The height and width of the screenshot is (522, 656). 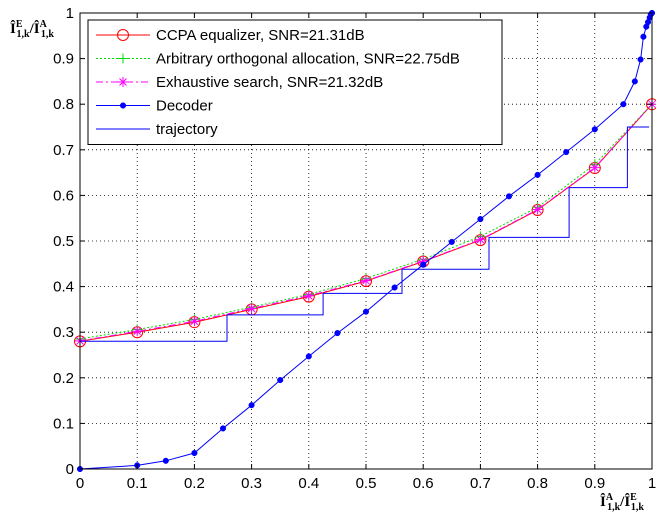 I want to click on legend-label: Decoder, so click(x=184, y=106).